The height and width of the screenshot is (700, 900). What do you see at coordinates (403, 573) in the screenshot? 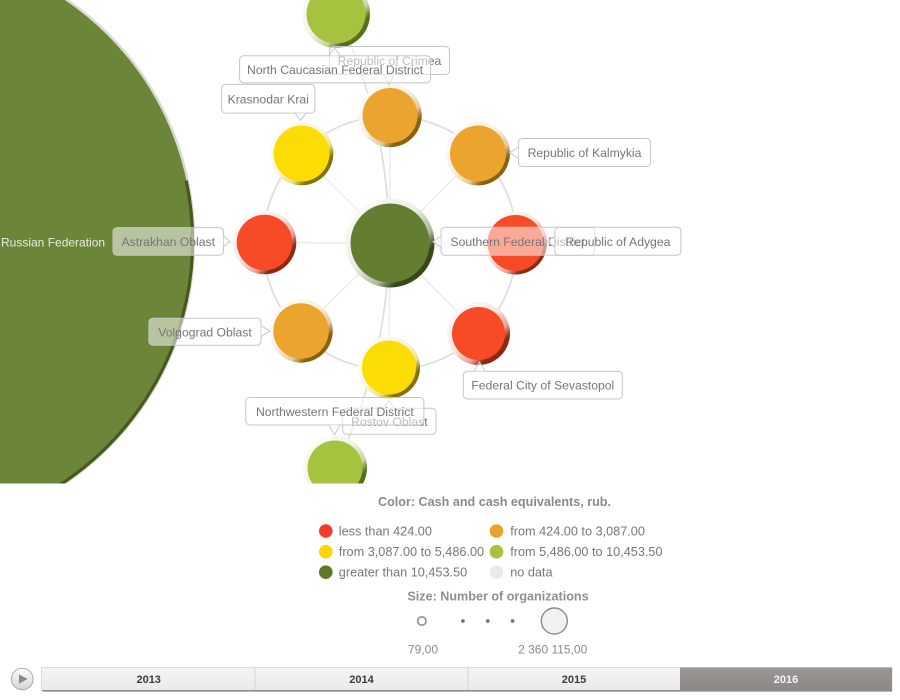
I see `svg-text: greater than 10,453.50` at bounding box center [403, 573].